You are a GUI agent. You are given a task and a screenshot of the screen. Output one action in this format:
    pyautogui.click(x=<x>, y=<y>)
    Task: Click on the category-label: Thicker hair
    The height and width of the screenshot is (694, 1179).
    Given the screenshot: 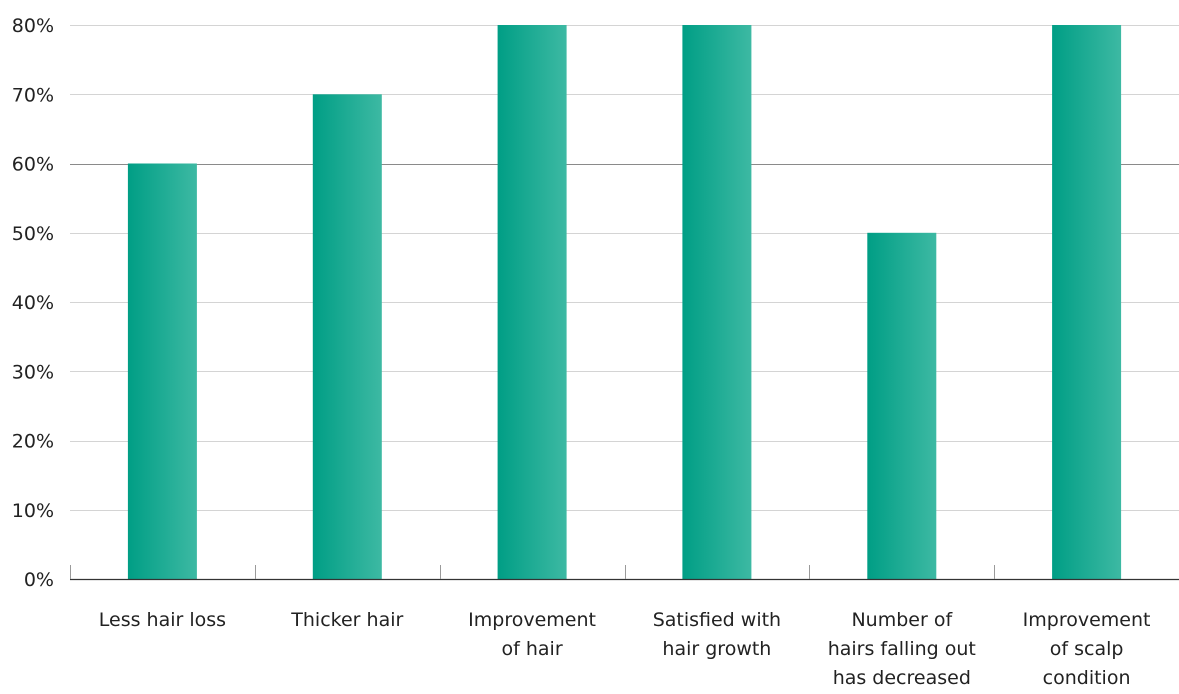 What is the action you would take?
    pyautogui.click(x=346, y=620)
    